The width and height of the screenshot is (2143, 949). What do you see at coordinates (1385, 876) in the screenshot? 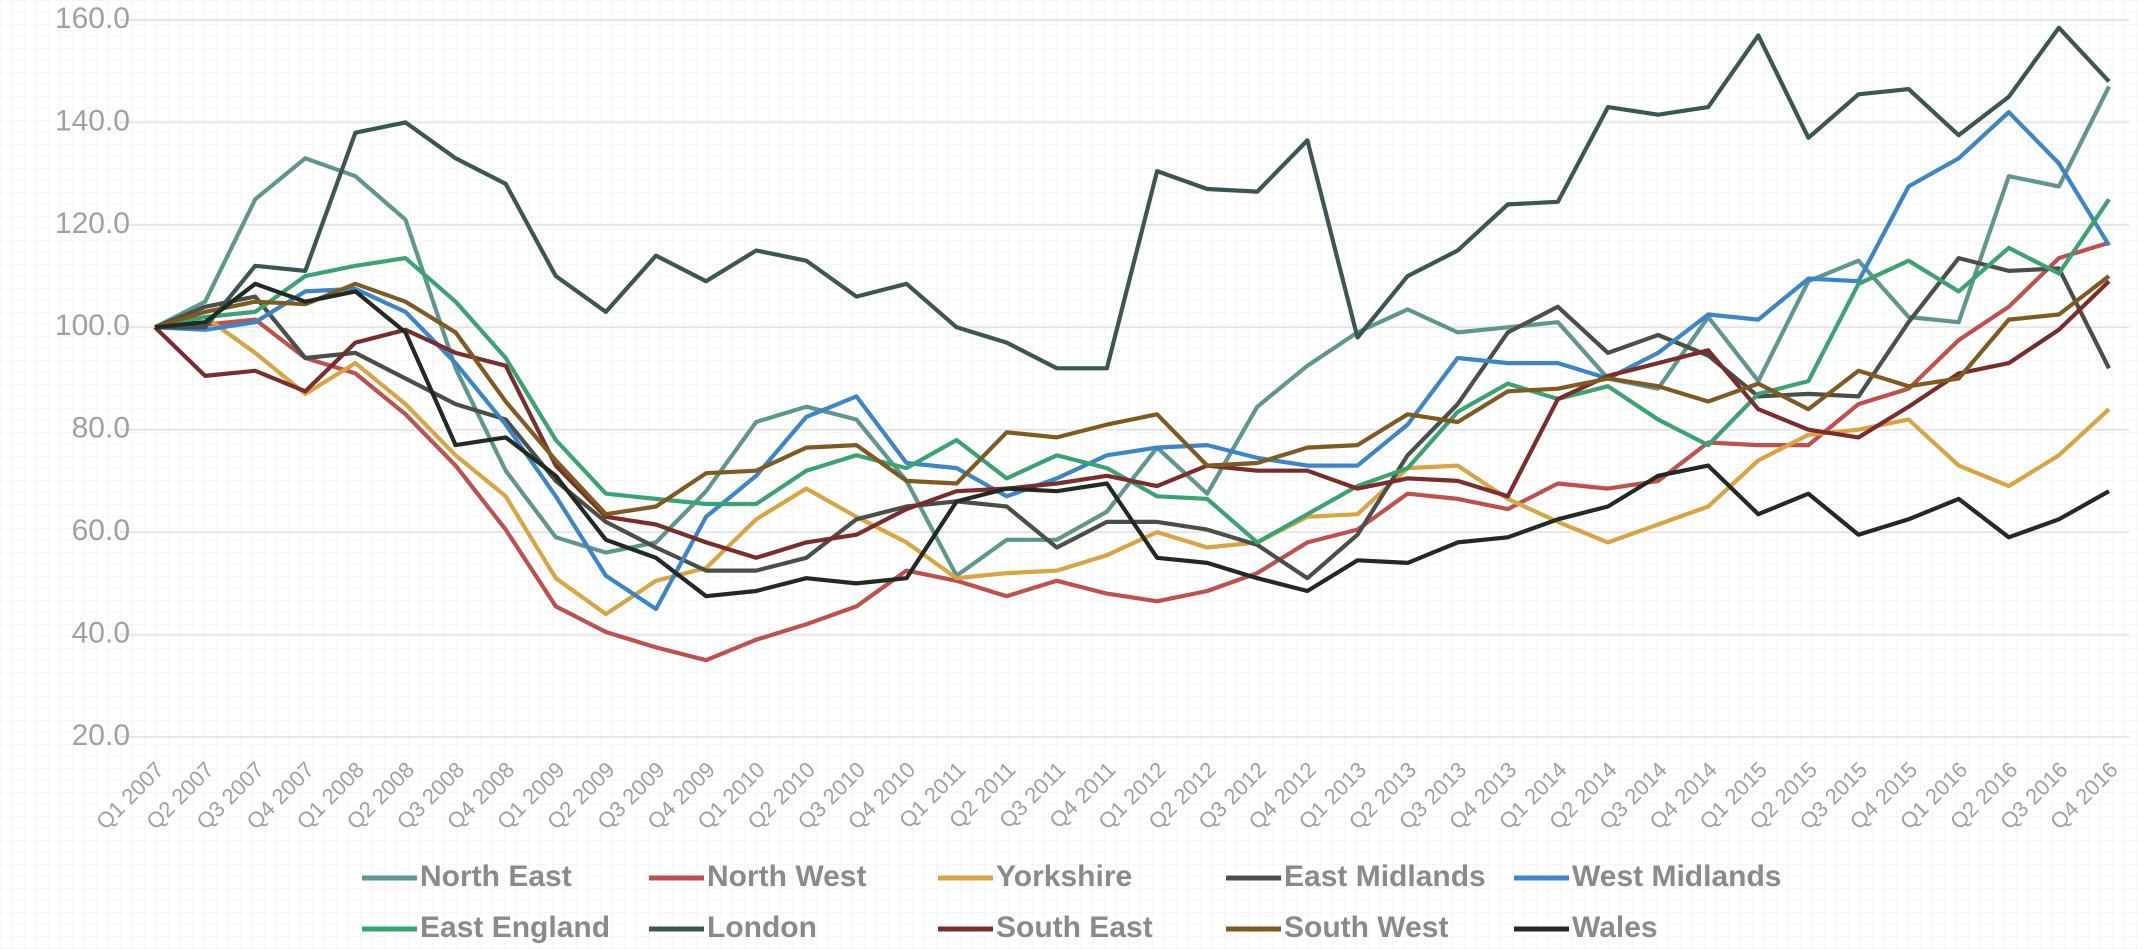
I see `legend-label: East Midlands` at bounding box center [1385, 876].